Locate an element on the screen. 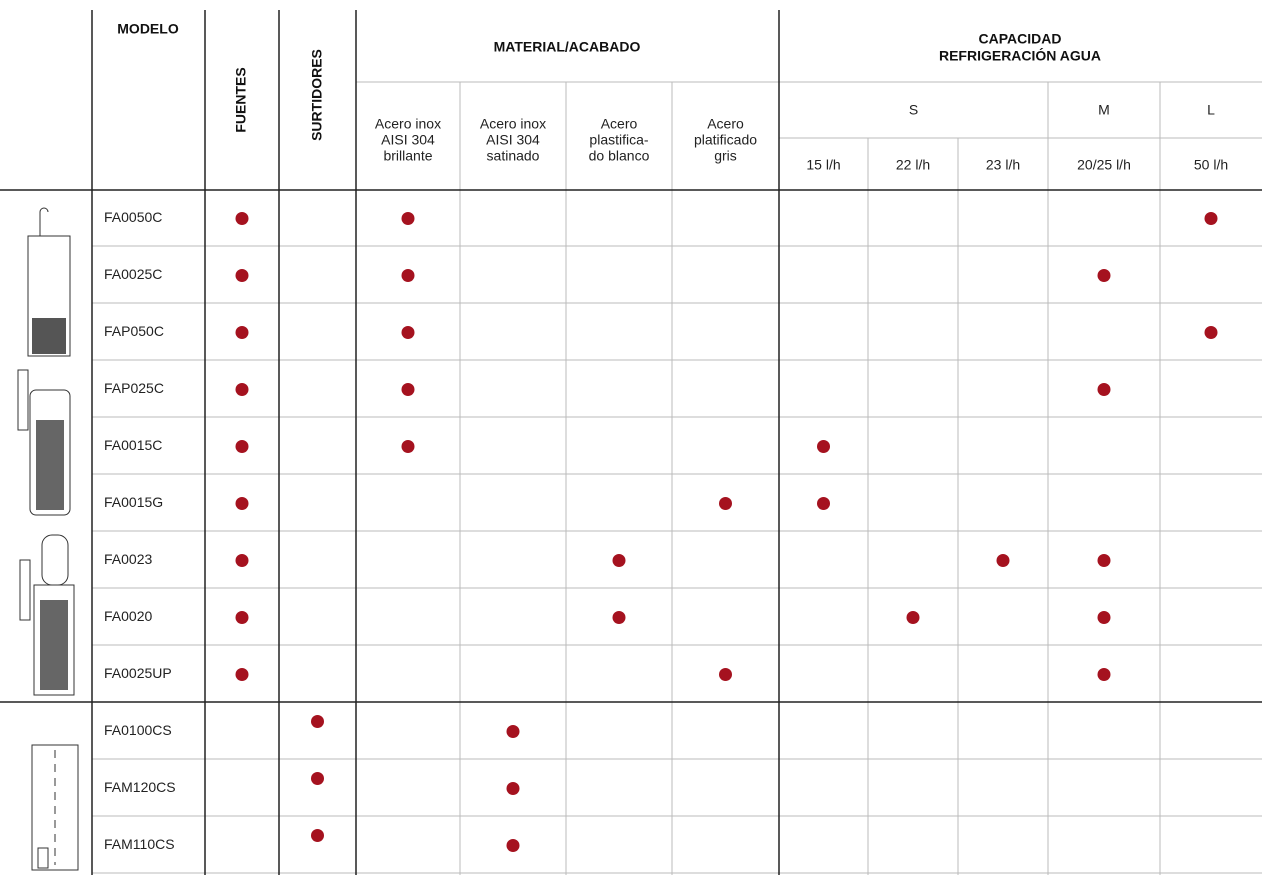  header-text: MODELO is located at coordinates (148, 29).